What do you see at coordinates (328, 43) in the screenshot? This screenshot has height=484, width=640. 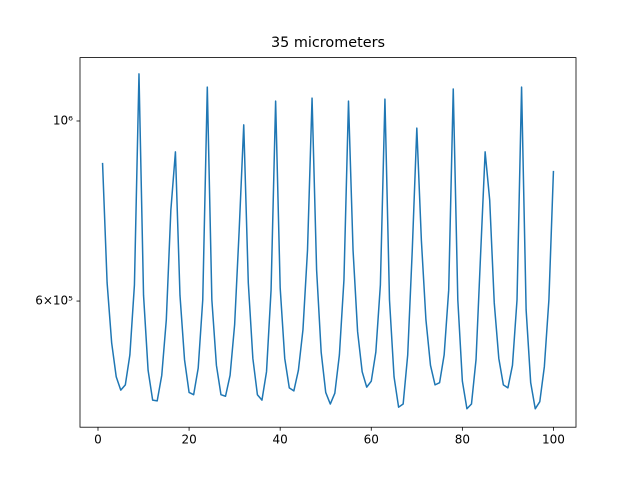 I see `chart-title: 35 micrometers` at bounding box center [328, 43].